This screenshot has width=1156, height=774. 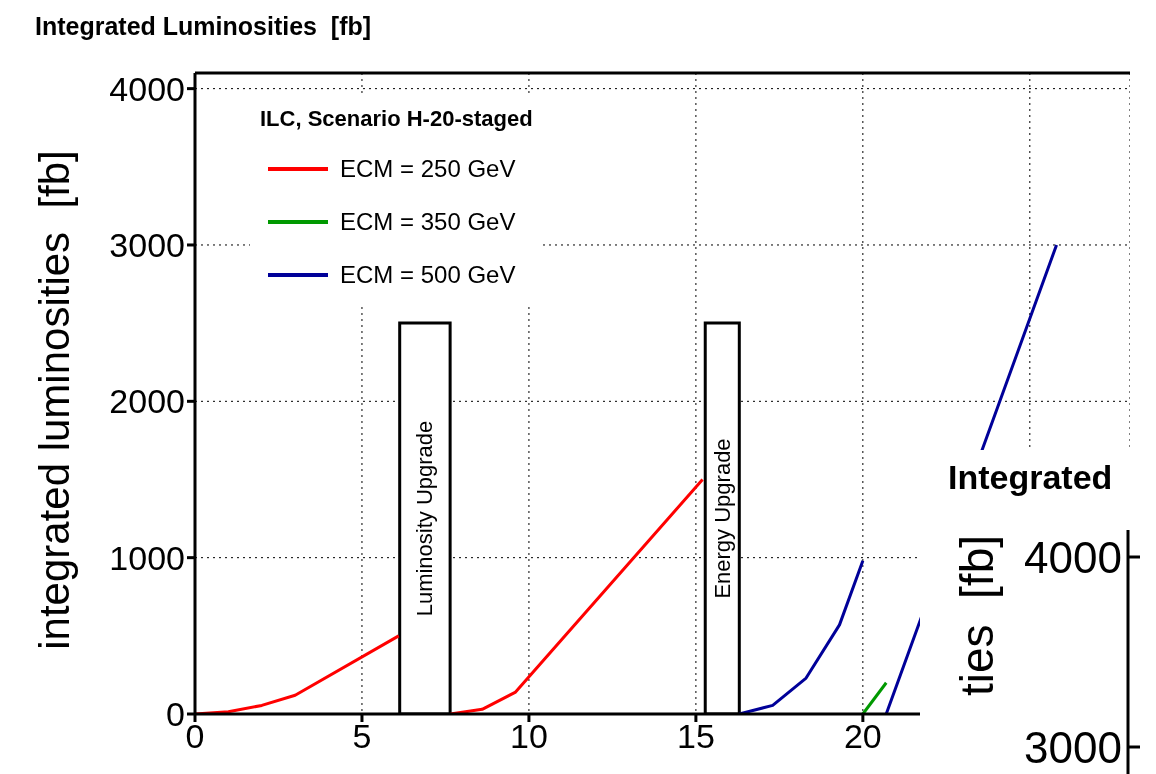 I want to click on annotation: 4000, so click(x=1073, y=557).